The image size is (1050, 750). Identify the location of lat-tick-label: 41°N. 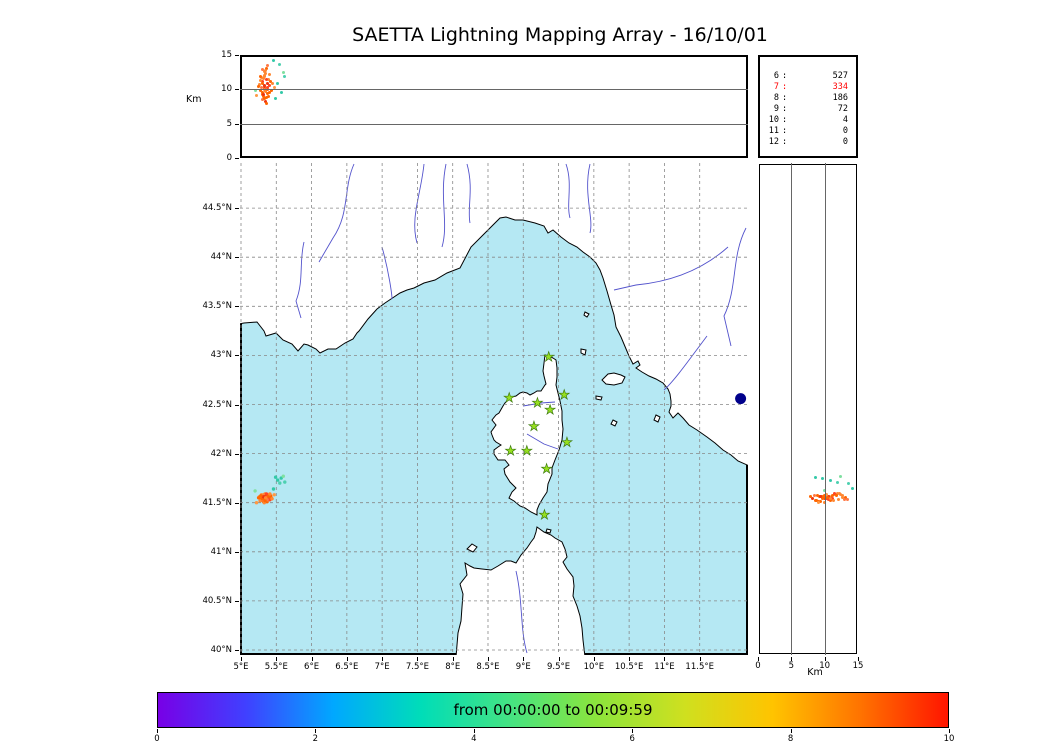
(221, 551).